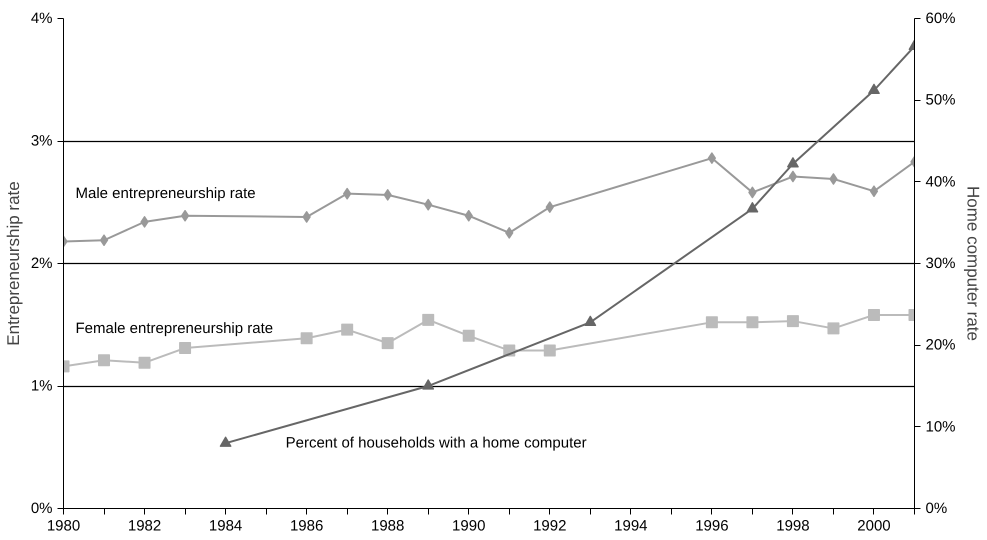 Image resolution: width=987 pixels, height=540 pixels. I want to click on y-tick-label: 3%, so click(41, 141).